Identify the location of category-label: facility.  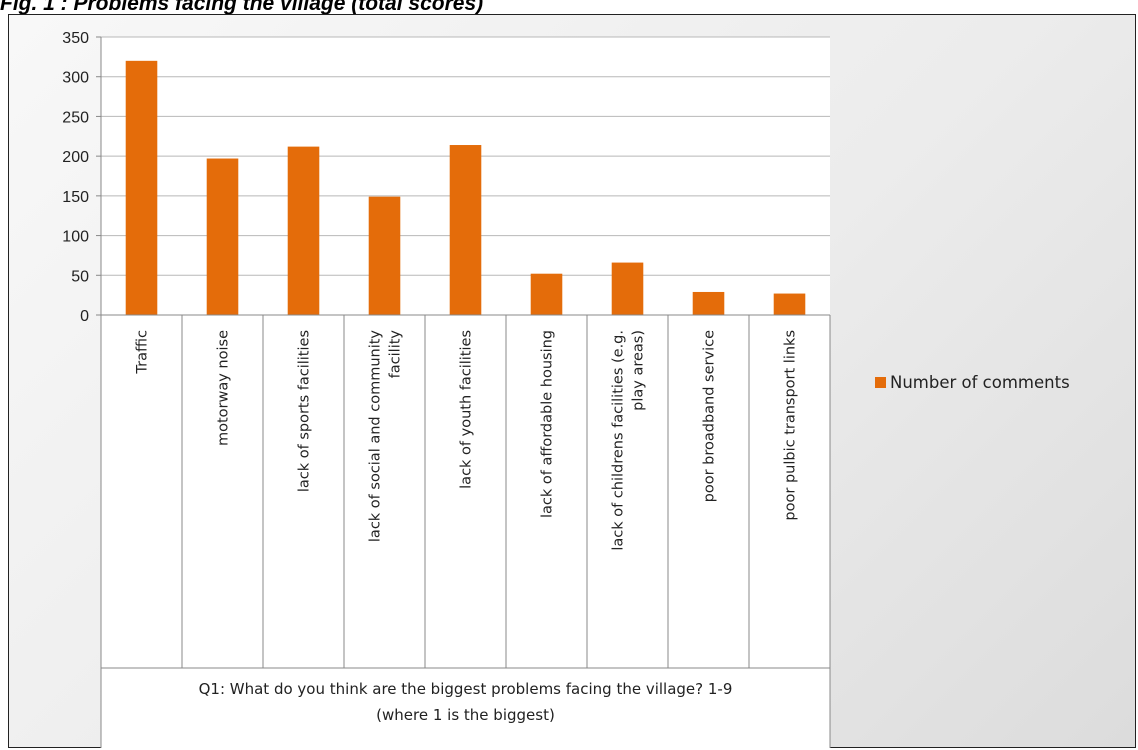
(396, 354).